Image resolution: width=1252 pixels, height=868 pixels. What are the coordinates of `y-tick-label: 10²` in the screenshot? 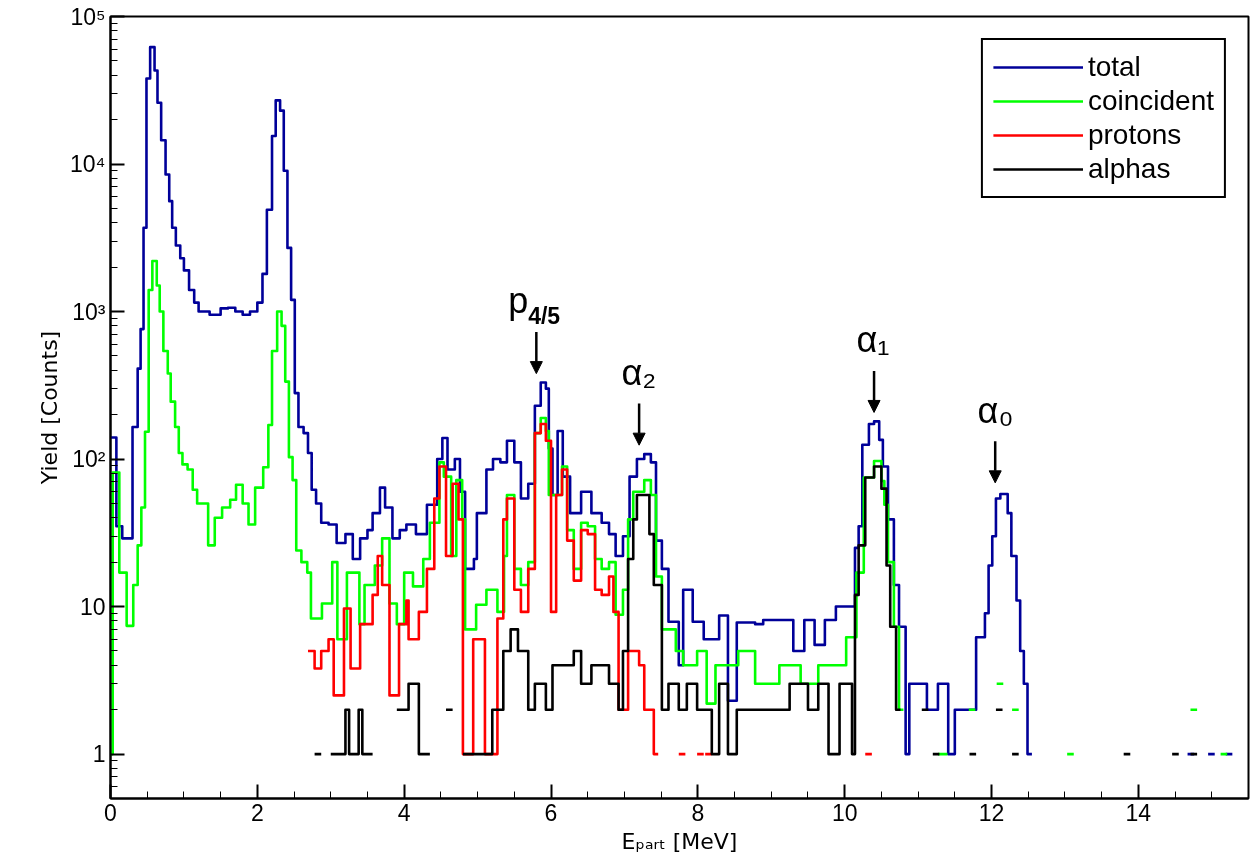 It's located at (89, 459).